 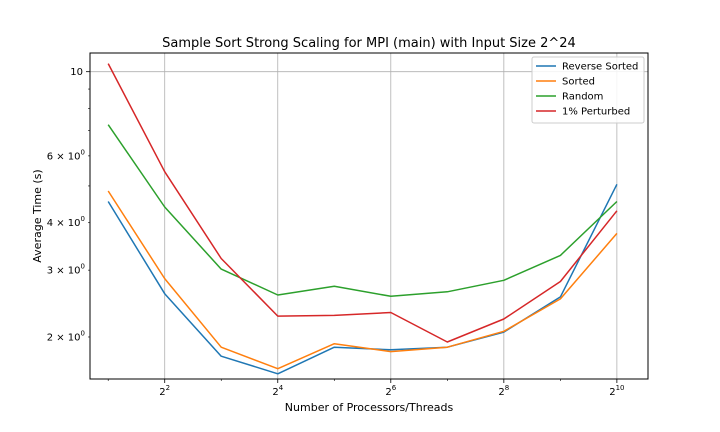 I want to click on y-tick-label: 3 × 100, so click(x=66, y=270).